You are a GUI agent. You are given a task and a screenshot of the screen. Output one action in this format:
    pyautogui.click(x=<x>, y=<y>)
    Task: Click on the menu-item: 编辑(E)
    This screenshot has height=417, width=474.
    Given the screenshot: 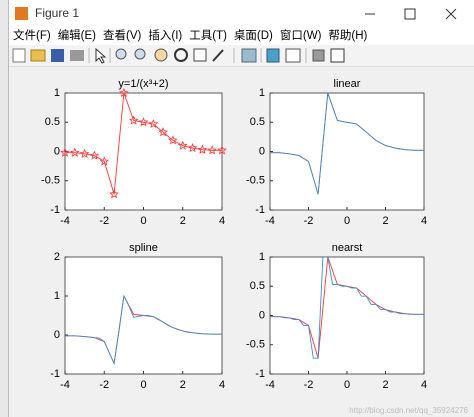 What is the action you would take?
    pyautogui.click(x=77, y=36)
    